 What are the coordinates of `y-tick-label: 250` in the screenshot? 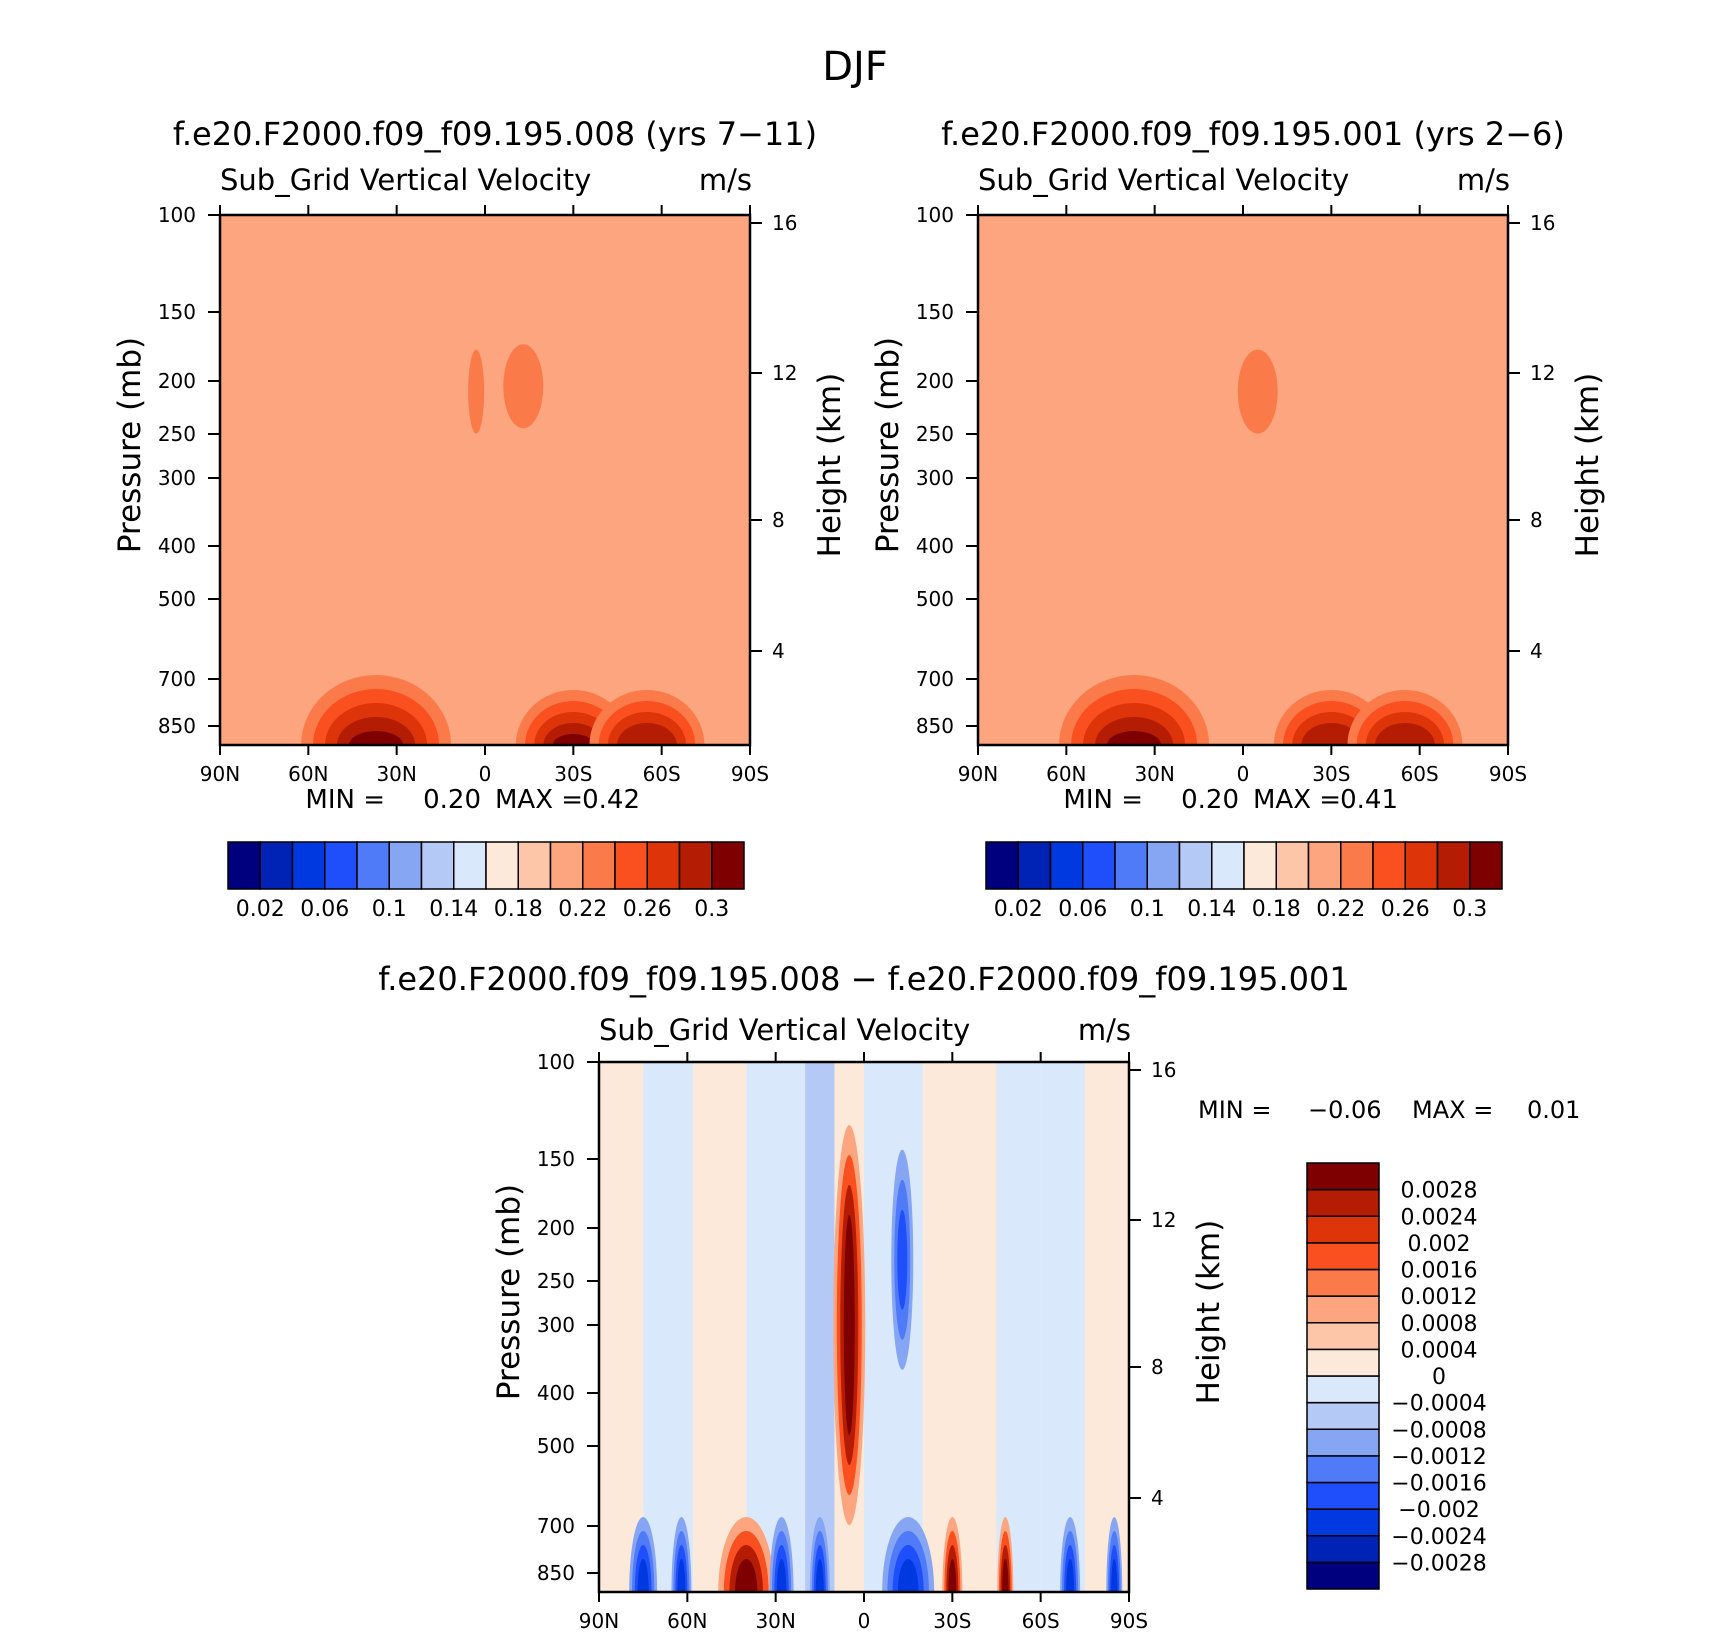 It's located at (556, 1281).